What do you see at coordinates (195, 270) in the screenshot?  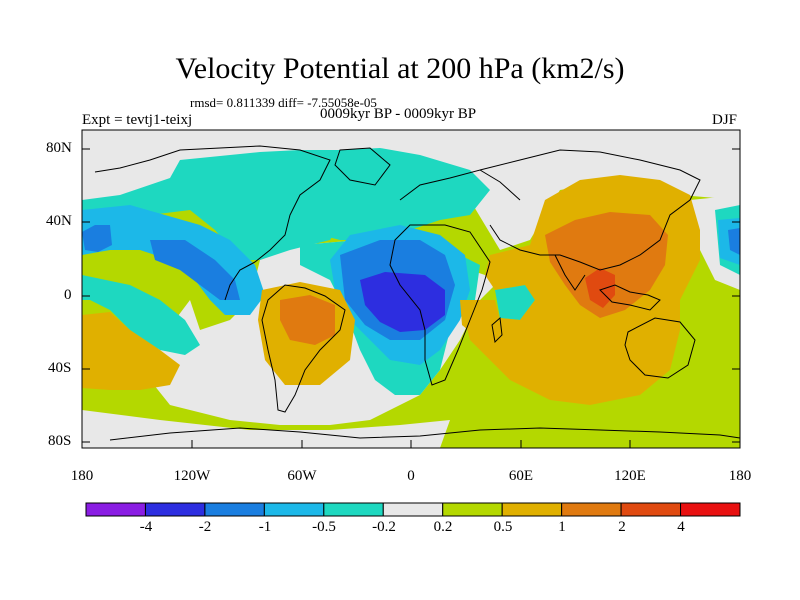 I see `contour-blue-namerica` at bounding box center [195, 270].